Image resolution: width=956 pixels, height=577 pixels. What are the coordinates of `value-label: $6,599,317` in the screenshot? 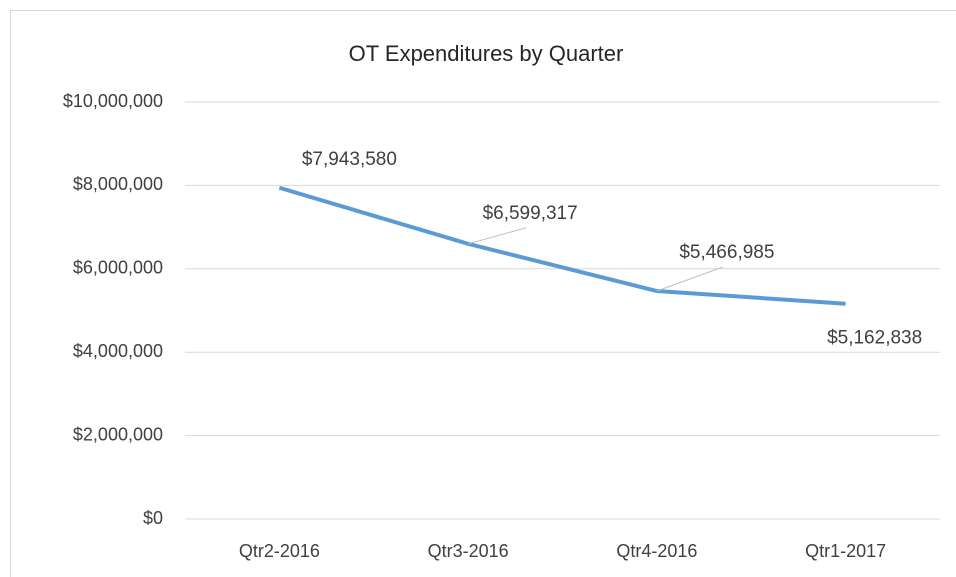 It's located at (530, 213).